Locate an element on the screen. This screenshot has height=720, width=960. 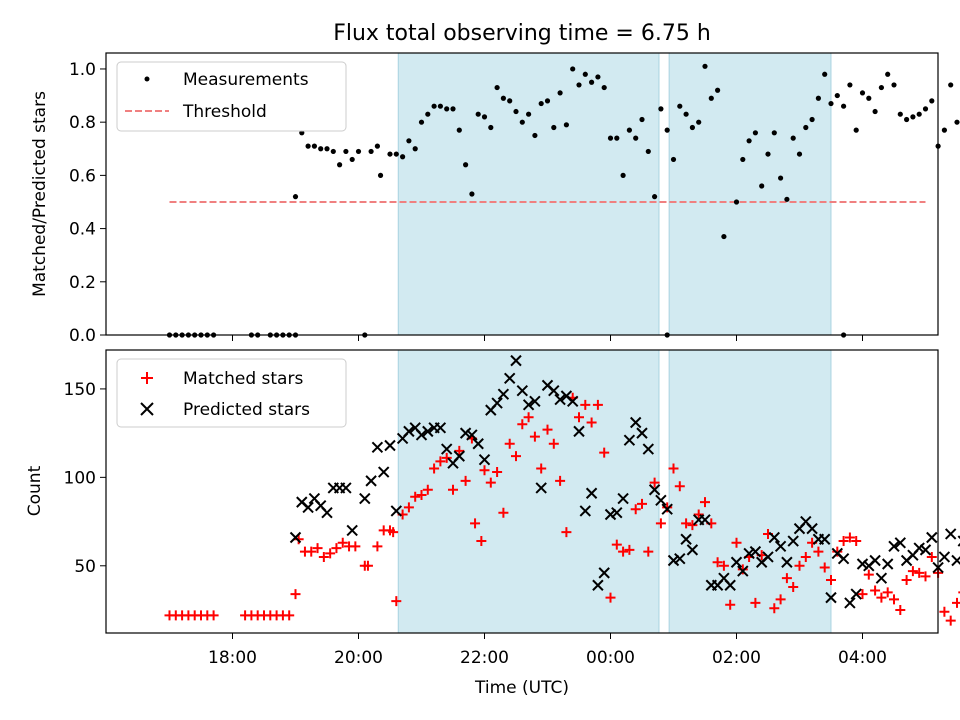
x-tick-label: 02:00 is located at coordinates (736, 658).